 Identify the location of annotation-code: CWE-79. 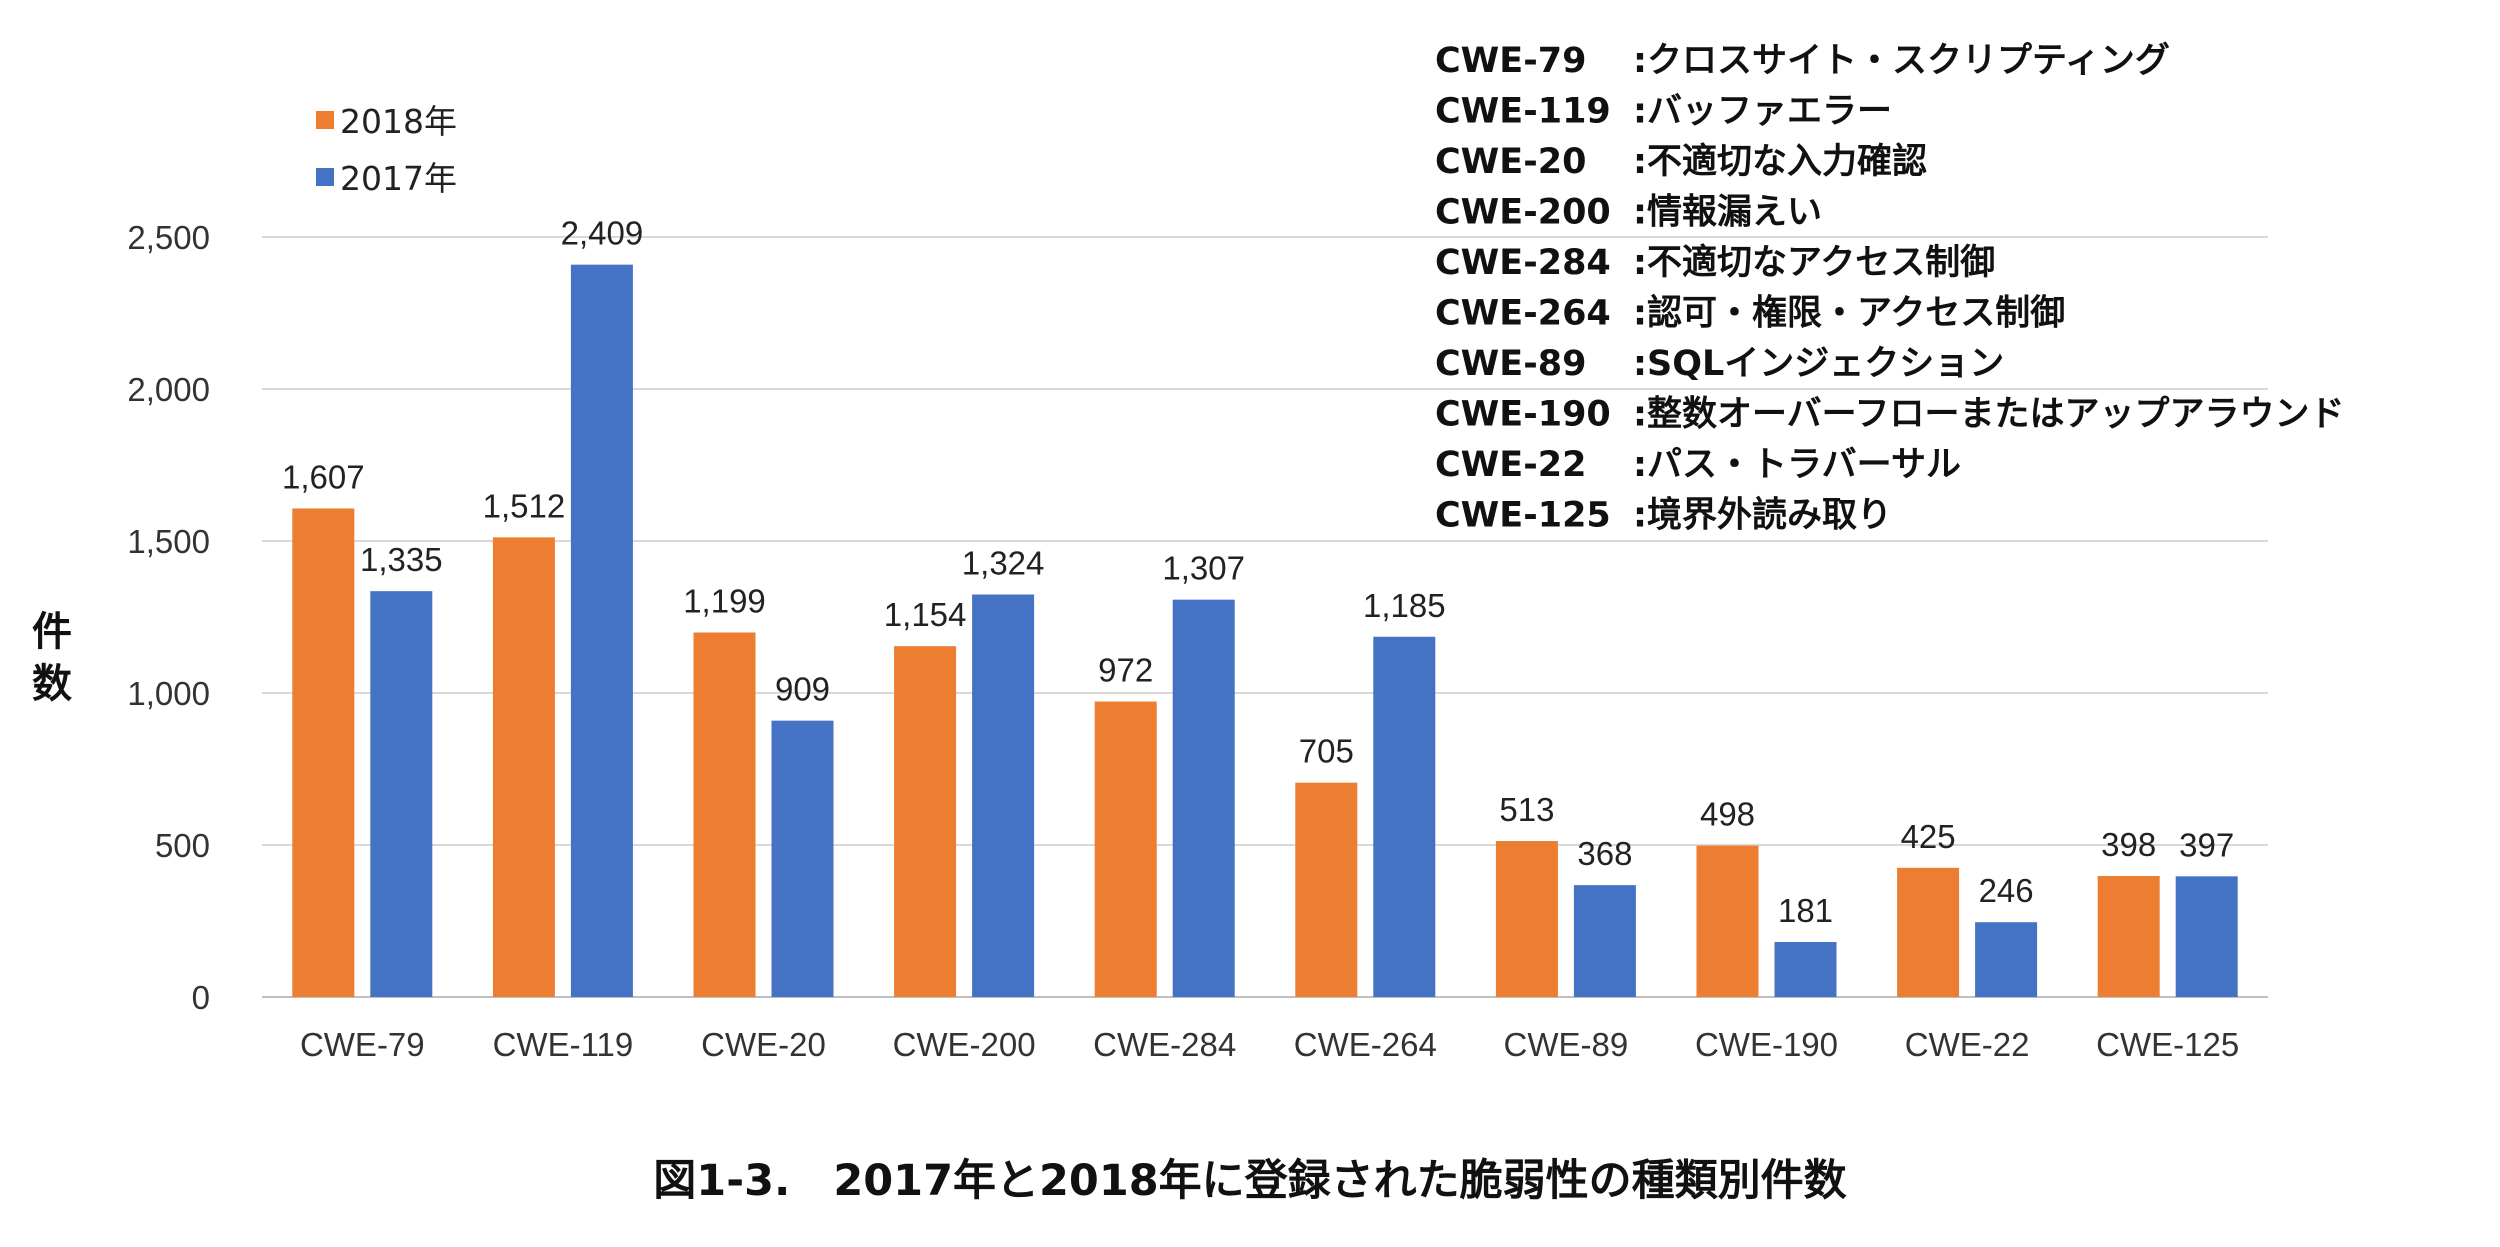
(1510, 61).